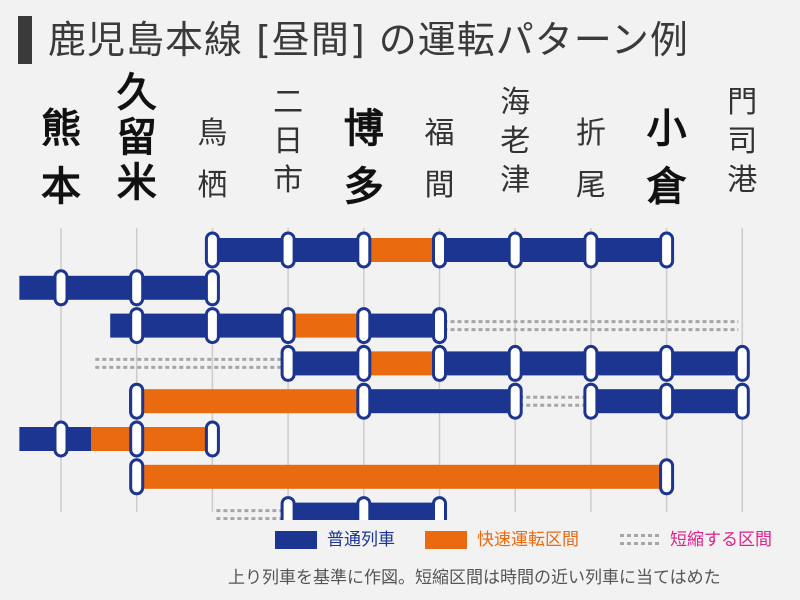 This screenshot has height=600, width=800. What do you see at coordinates (212, 185) in the screenshot?
I see `station-label-char: 栖` at bounding box center [212, 185].